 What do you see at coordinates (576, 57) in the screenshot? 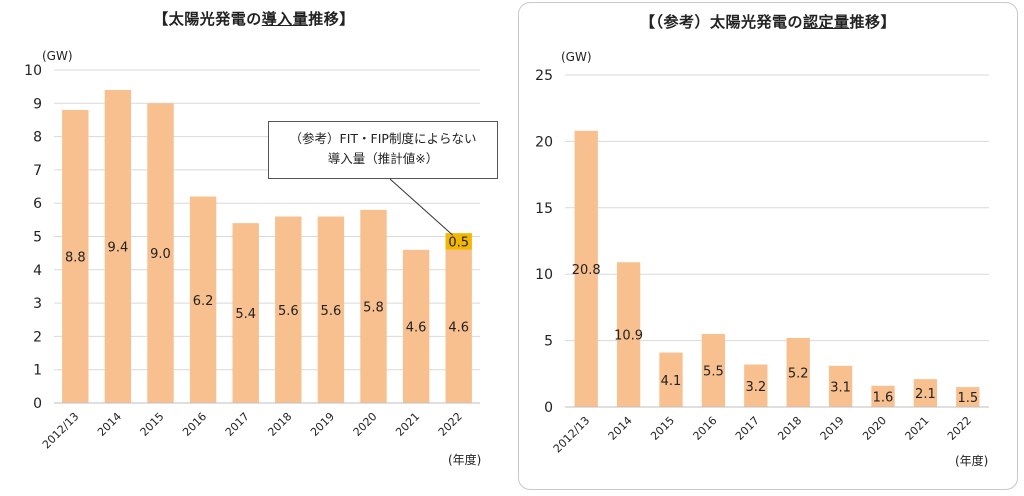
I see `right-y-unit: (GW)` at bounding box center [576, 57].